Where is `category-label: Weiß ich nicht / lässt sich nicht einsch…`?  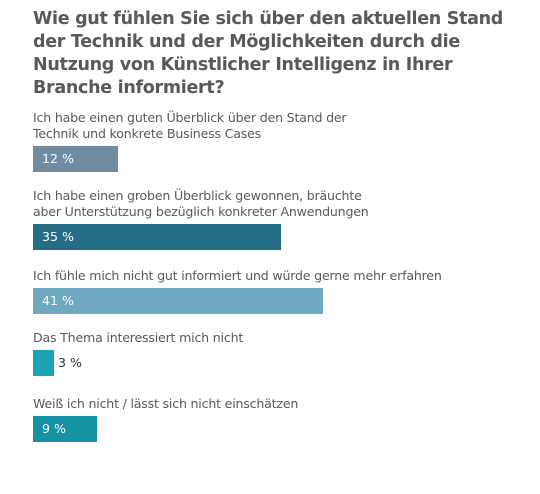
category-label: Weiß ich nicht / lässt sich nicht einsch… is located at coordinates (166, 403).